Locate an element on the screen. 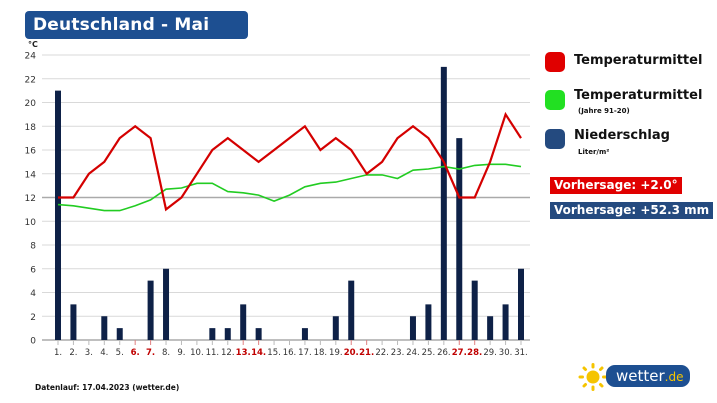  x-tick-label: 21. is located at coordinates (366, 353).